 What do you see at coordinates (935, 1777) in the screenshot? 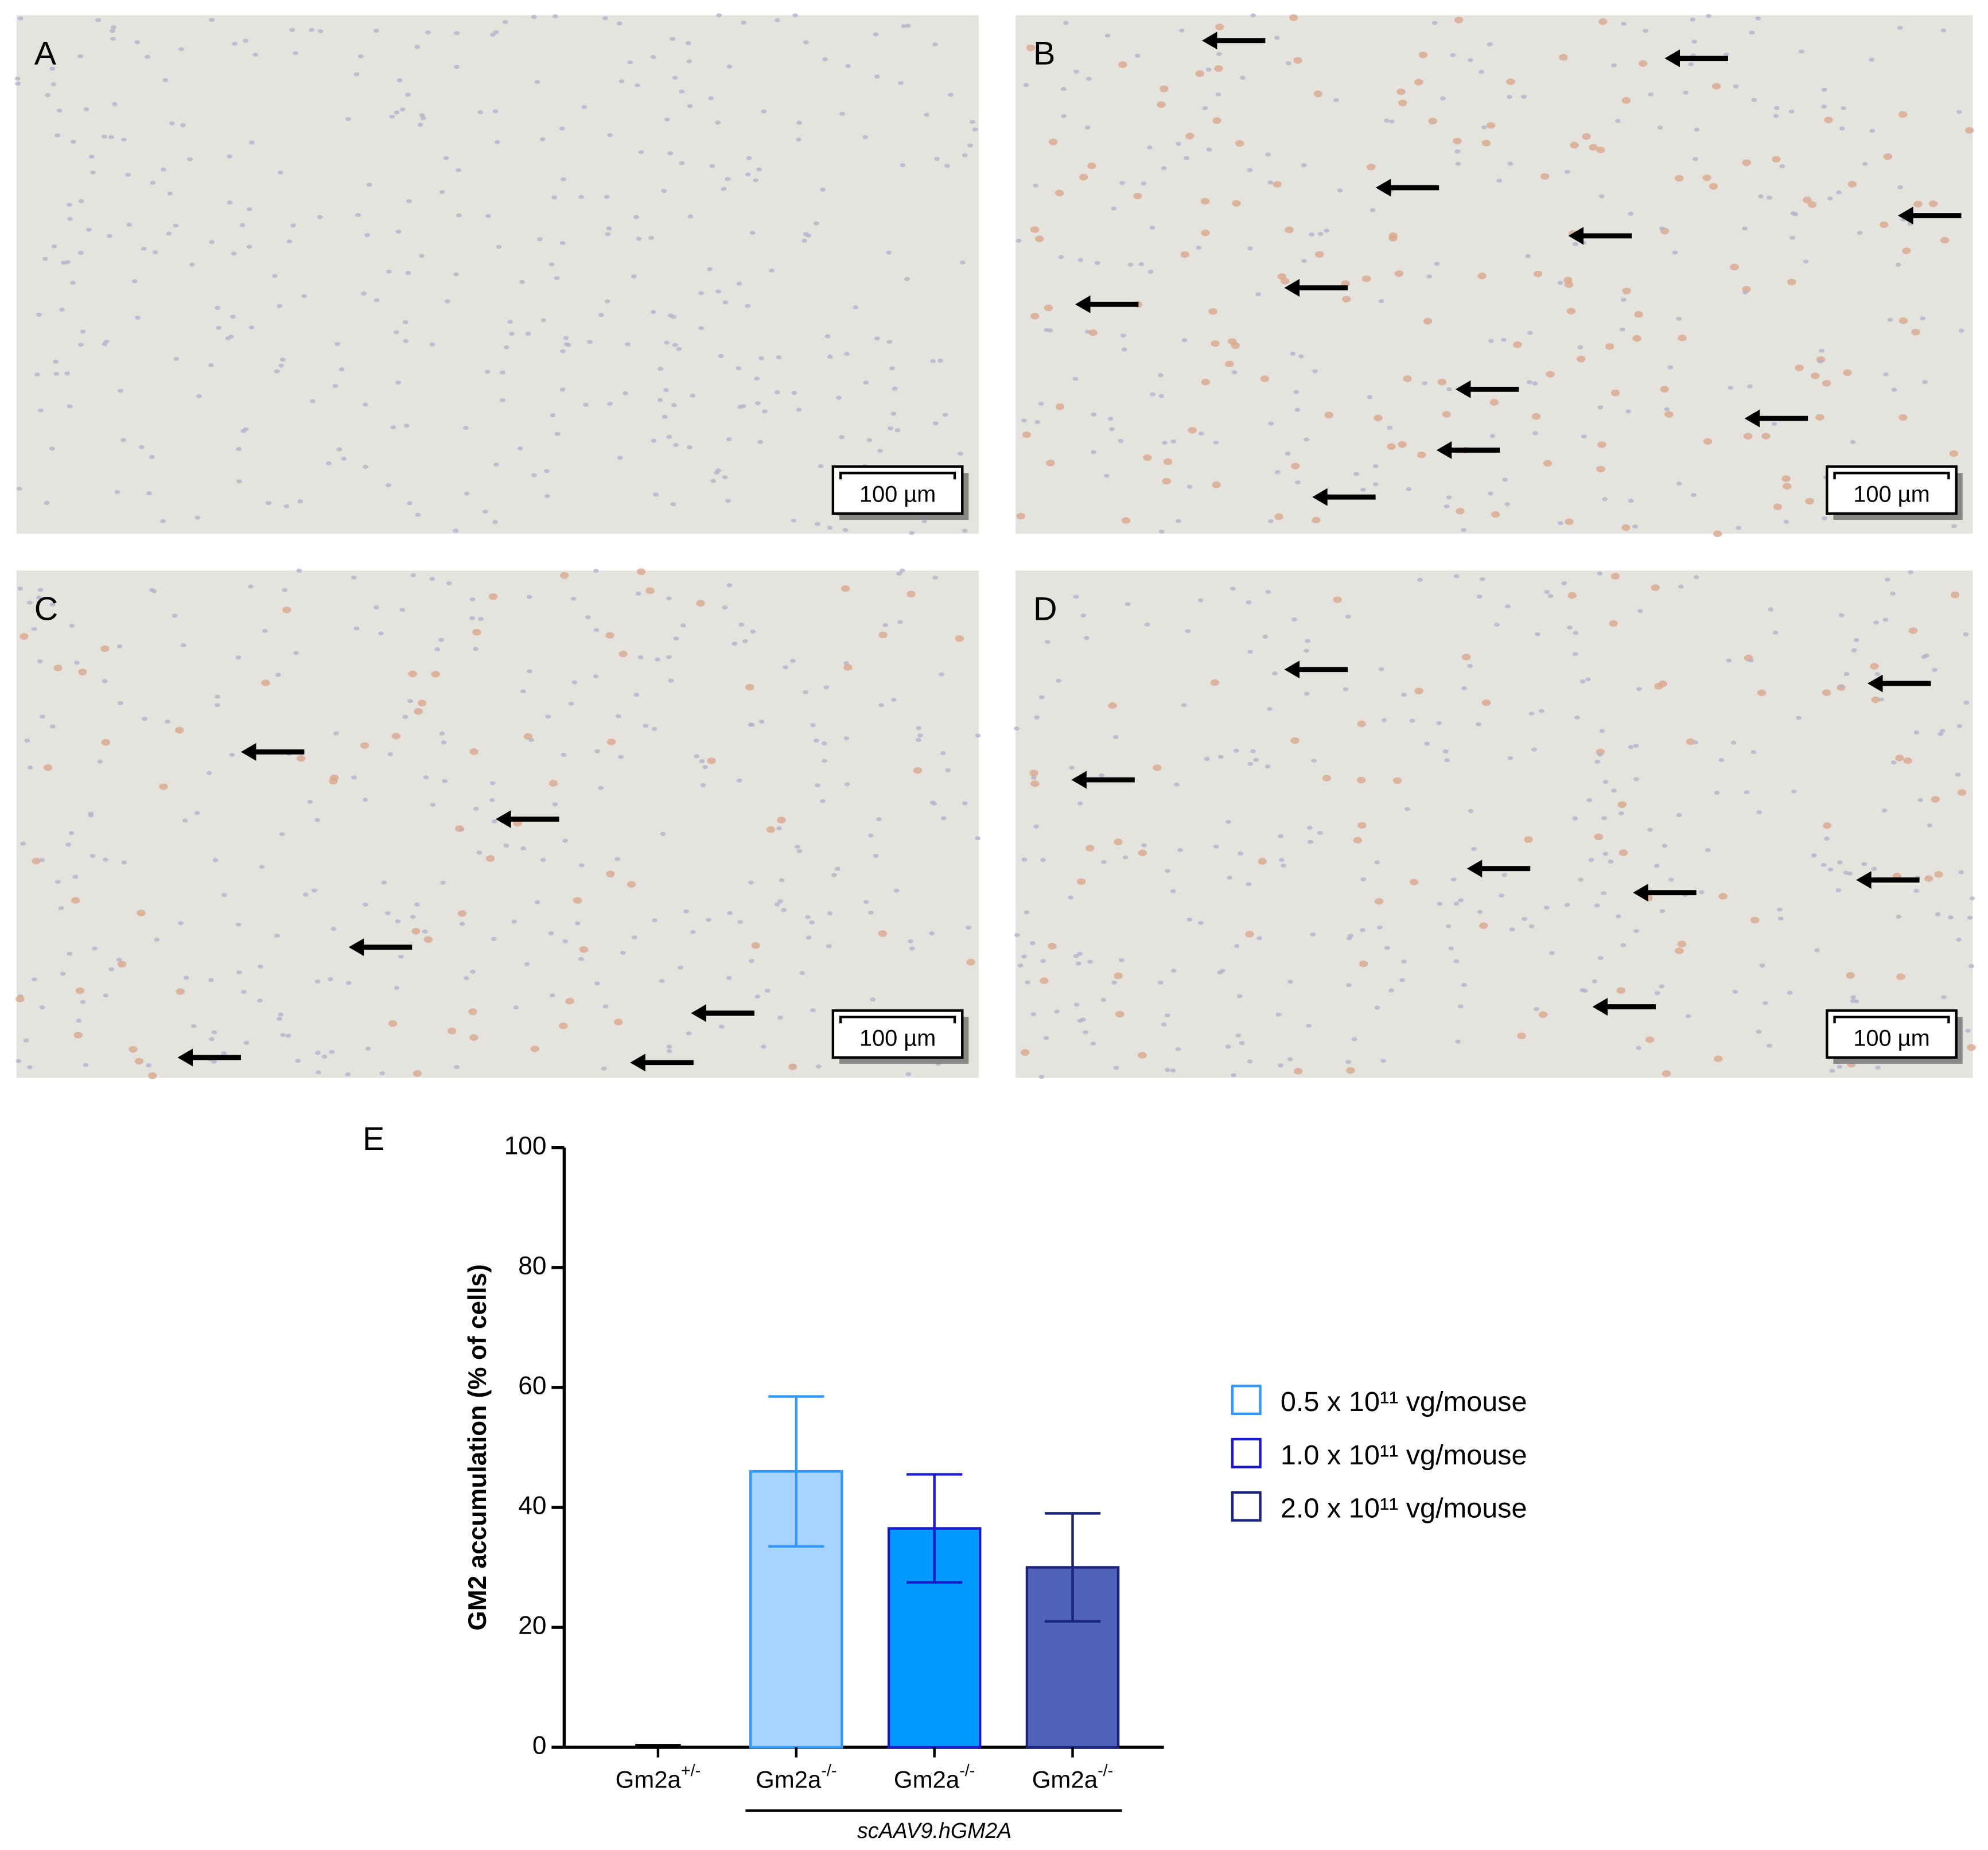
I see `x-tick-label: Gm2a-/-` at bounding box center [935, 1777].